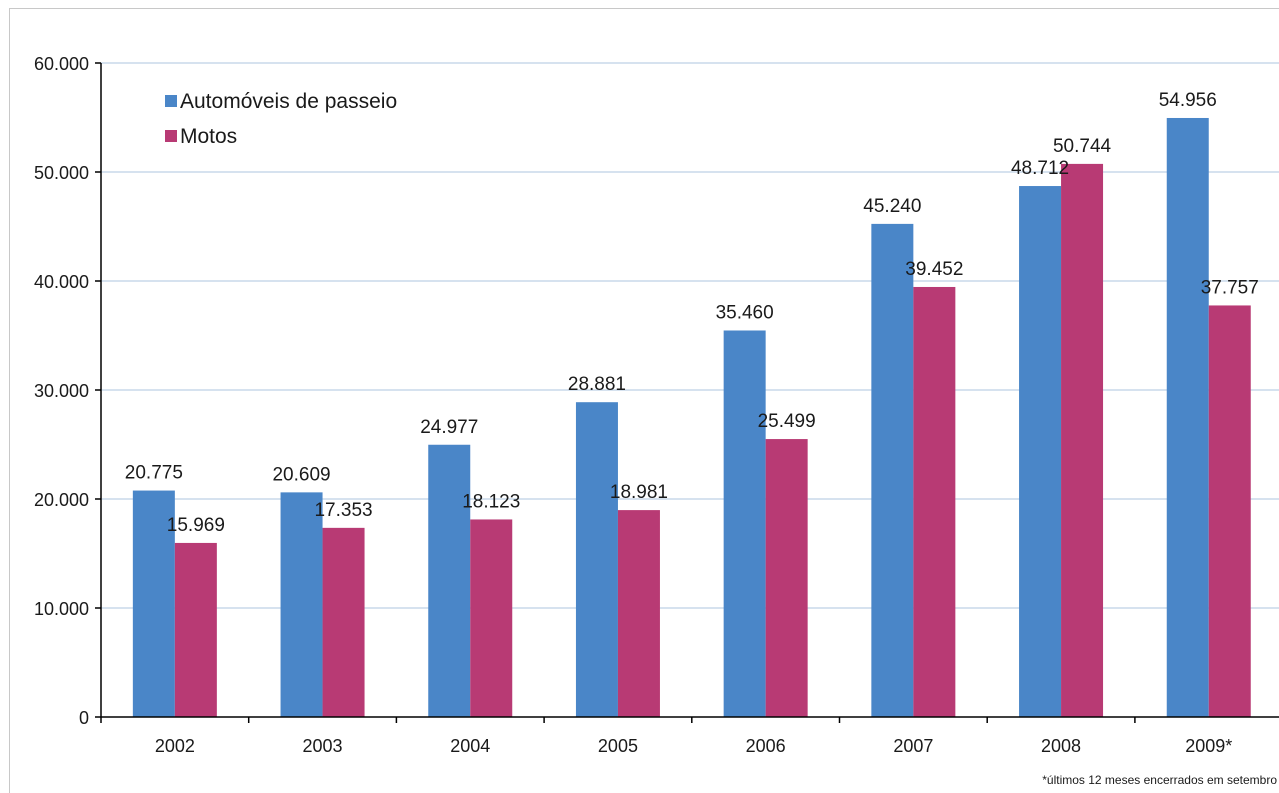 The height and width of the screenshot is (793, 1279). What do you see at coordinates (84, 718) in the screenshot?
I see `y-tick-label: 0` at bounding box center [84, 718].